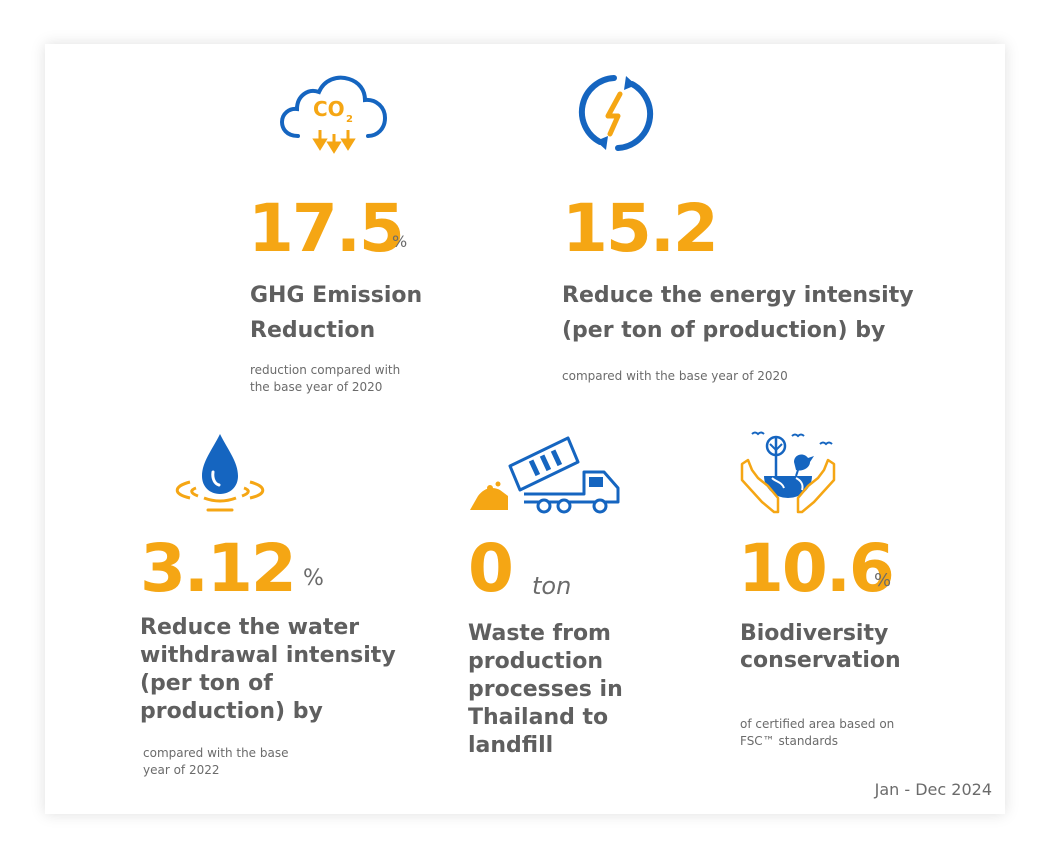  What do you see at coordinates (313, 330) in the screenshot?
I see `ghg-title-line2: Reduction` at bounding box center [313, 330].